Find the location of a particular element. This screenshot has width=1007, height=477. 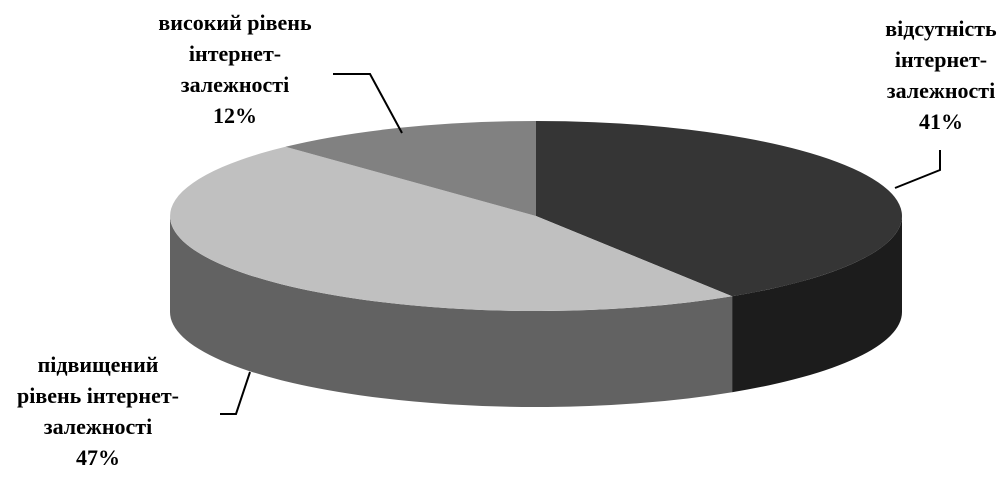

slice-percent-high: 12% is located at coordinates (235, 115).